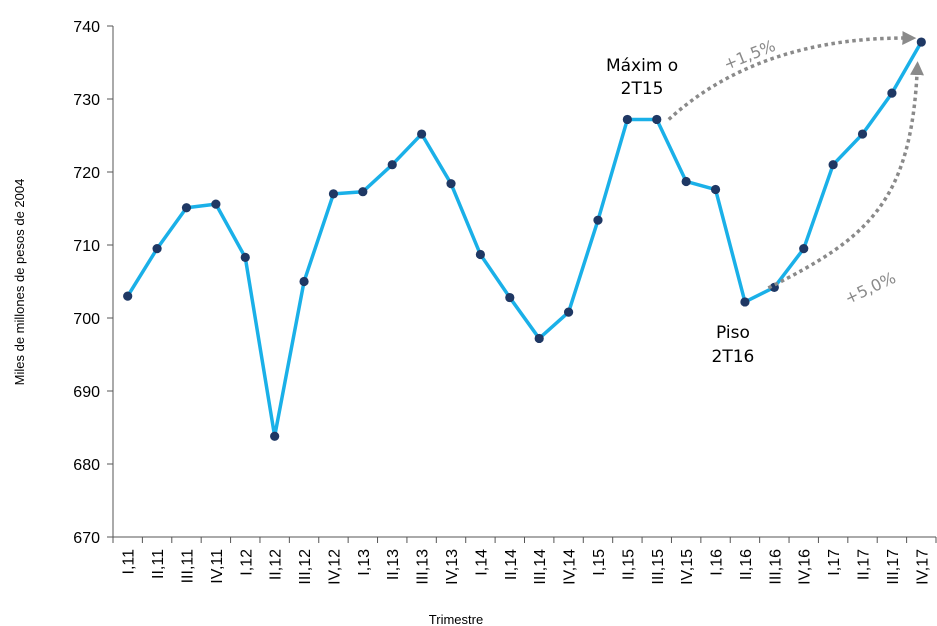 This screenshot has height=626, width=937. Describe the element at coordinates (129, 562) in the screenshot. I see `x-tick-label: I,11` at that location.